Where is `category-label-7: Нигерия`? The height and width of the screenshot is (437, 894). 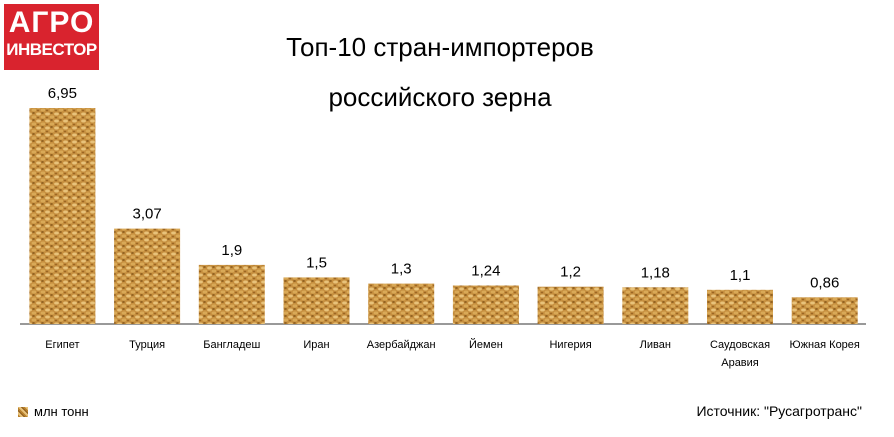 category-label-7: Нигерия is located at coordinates (570, 345).